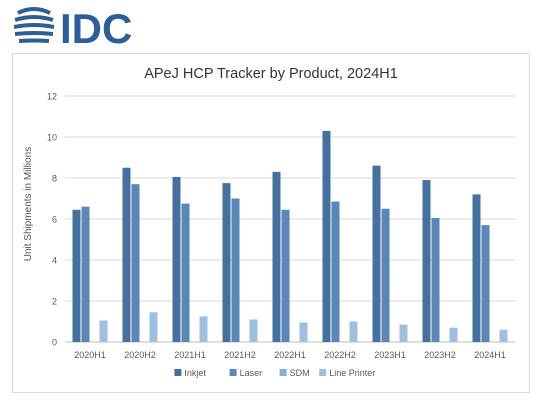 The image size is (543, 404). I want to click on y-tick-label: 12, so click(52, 97).